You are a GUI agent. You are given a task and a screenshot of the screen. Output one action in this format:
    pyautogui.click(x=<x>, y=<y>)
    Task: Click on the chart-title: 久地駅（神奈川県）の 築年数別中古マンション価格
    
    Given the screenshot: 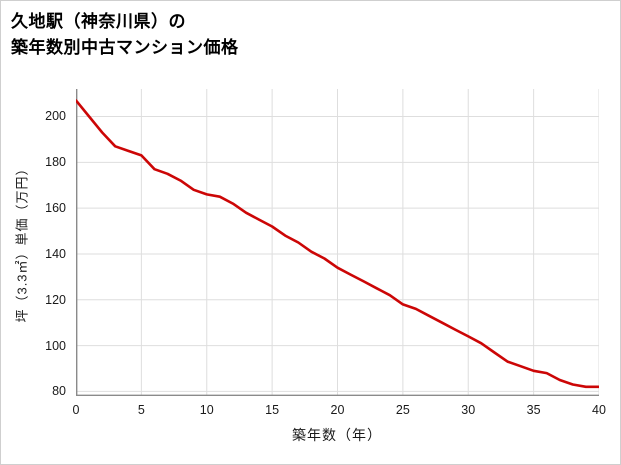 What is the action you would take?
    pyautogui.click(x=125, y=34)
    